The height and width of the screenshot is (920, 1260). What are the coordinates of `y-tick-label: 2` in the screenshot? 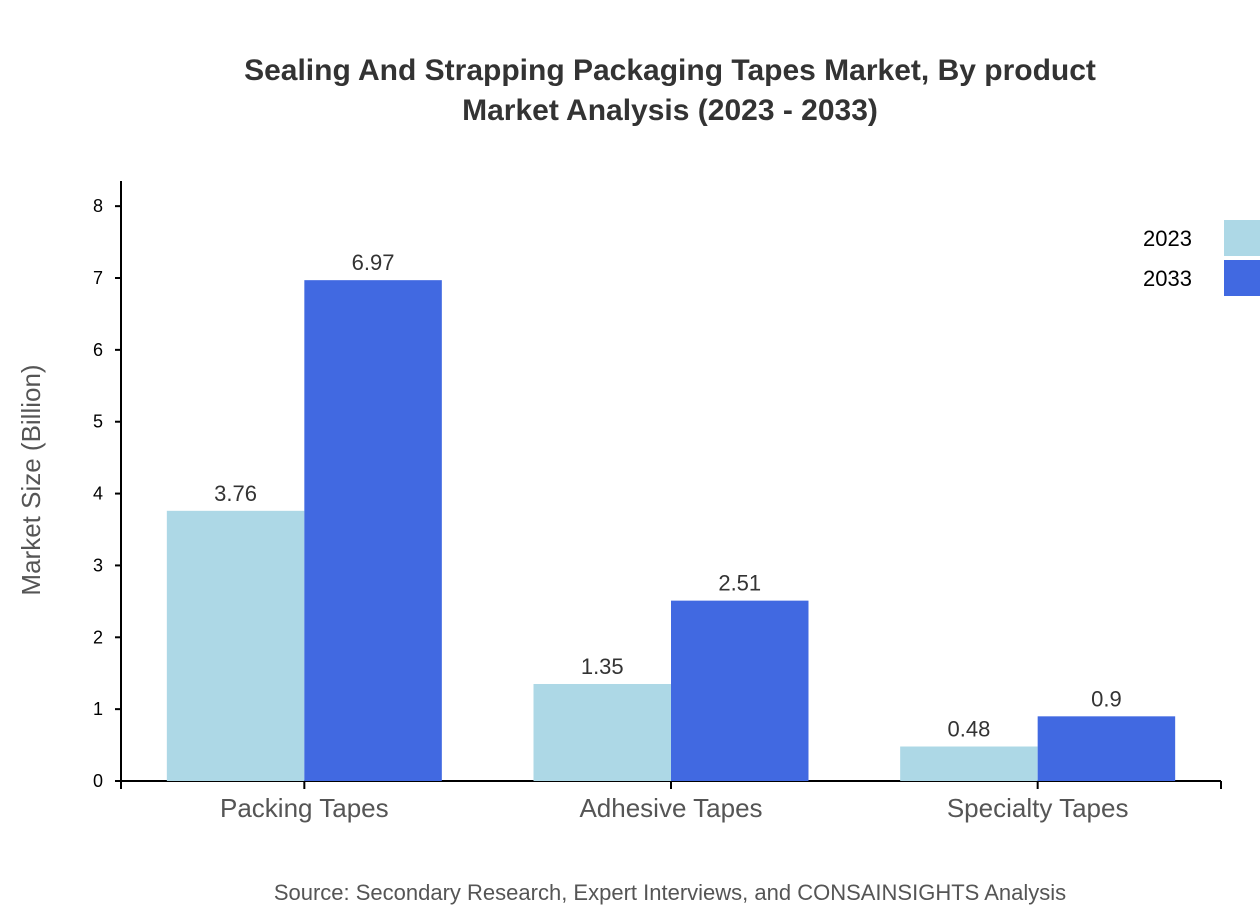 It's located at (98, 637).